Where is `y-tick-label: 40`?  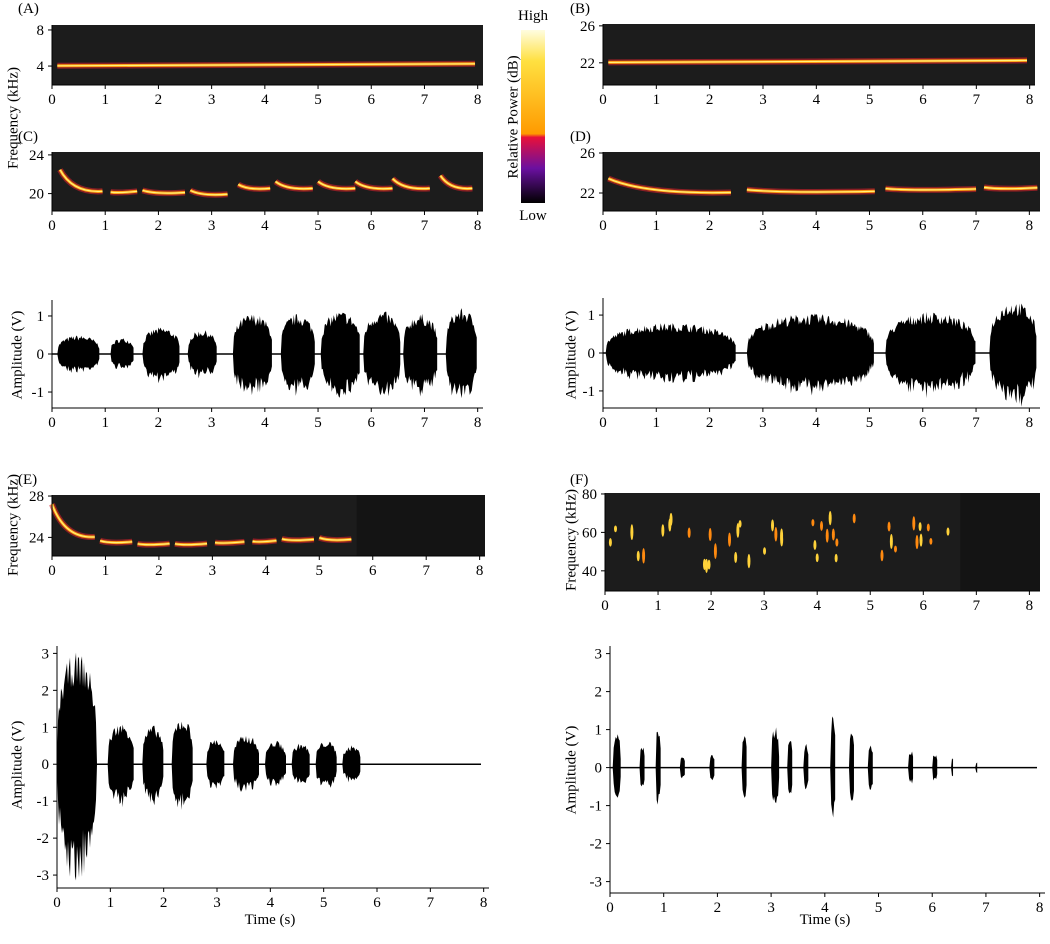
y-tick-label: 40 is located at coordinates (589, 572).